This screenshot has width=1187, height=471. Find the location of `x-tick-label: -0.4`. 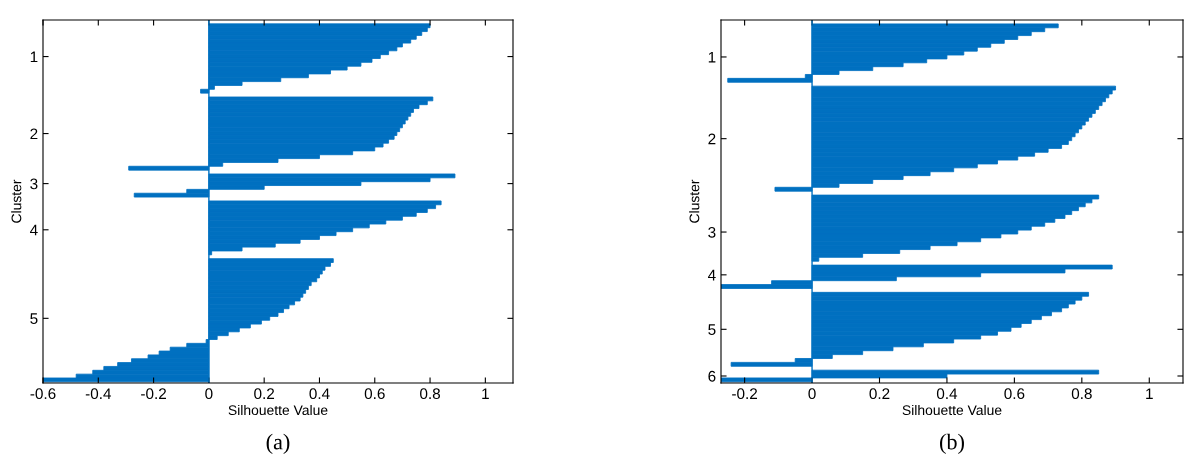

x-tick-label: -0.4 is located at coordinates (98, 394).